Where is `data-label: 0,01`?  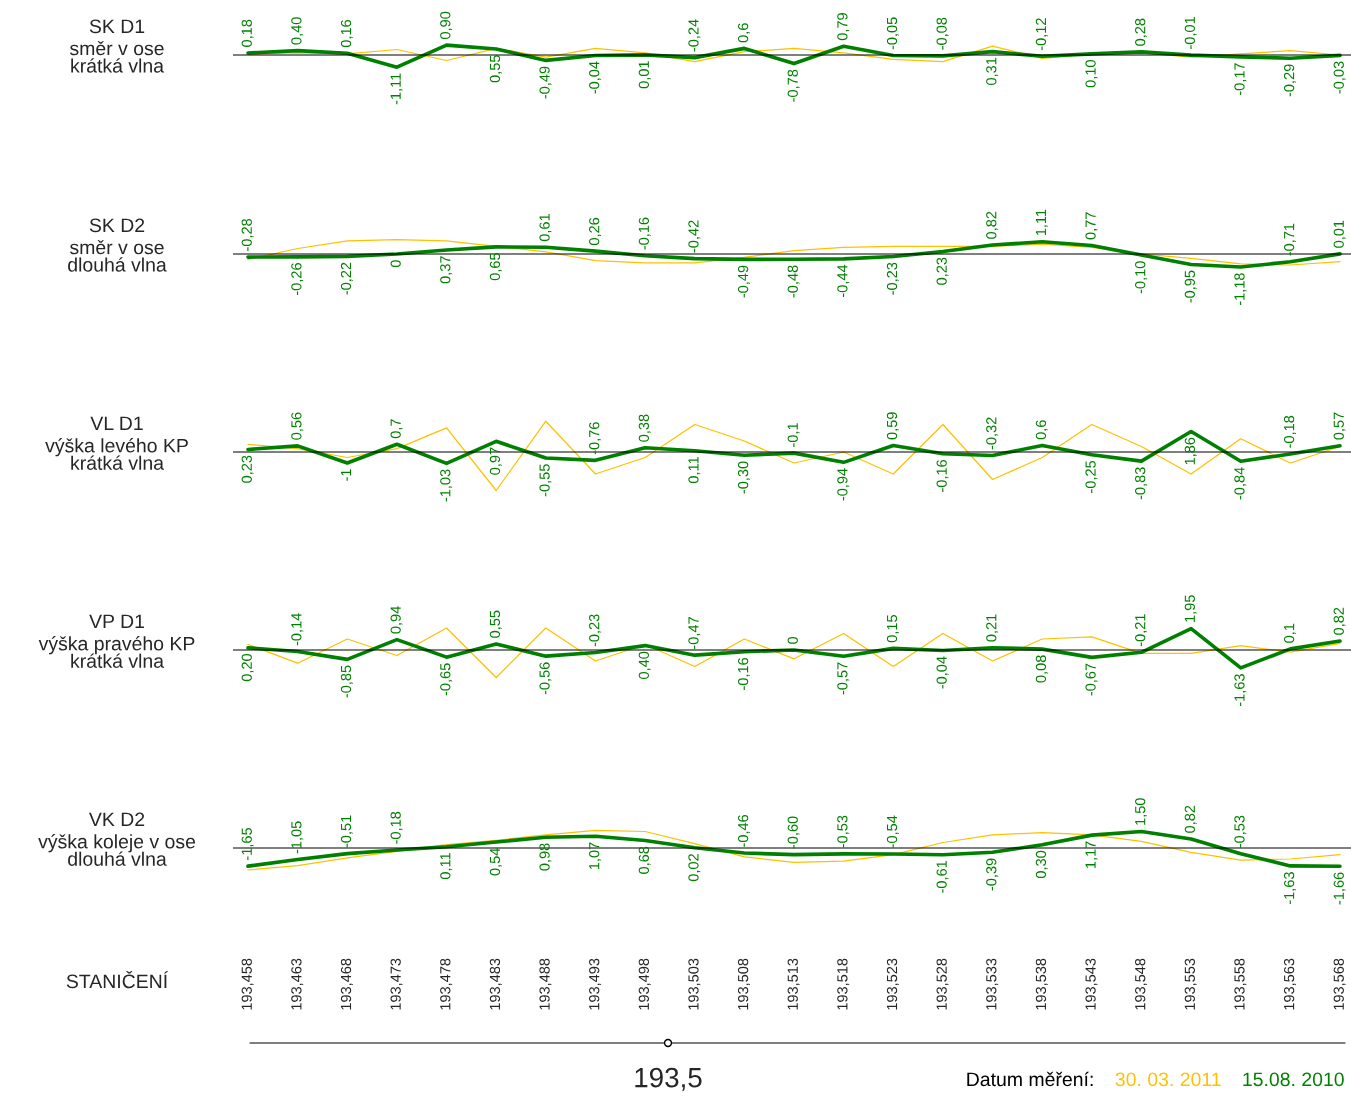 data-label: 0,01 is located at coordinates (1339, 234).